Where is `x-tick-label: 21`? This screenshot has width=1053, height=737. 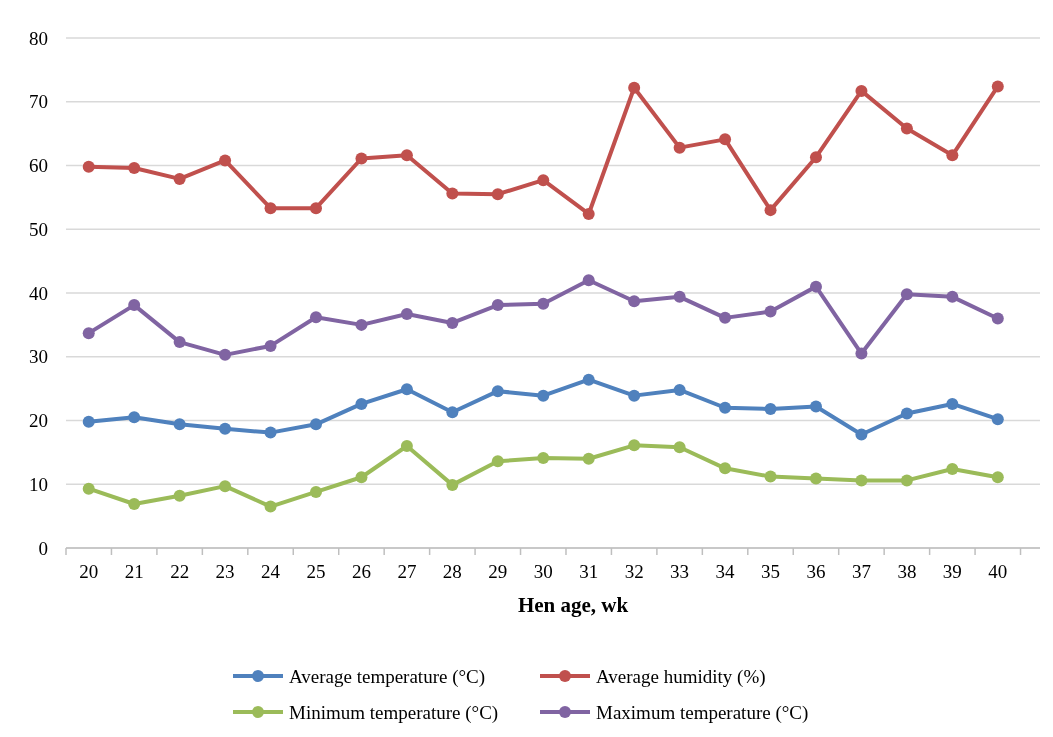
x-tick-label: 21 is located at coordinates (134, 571).